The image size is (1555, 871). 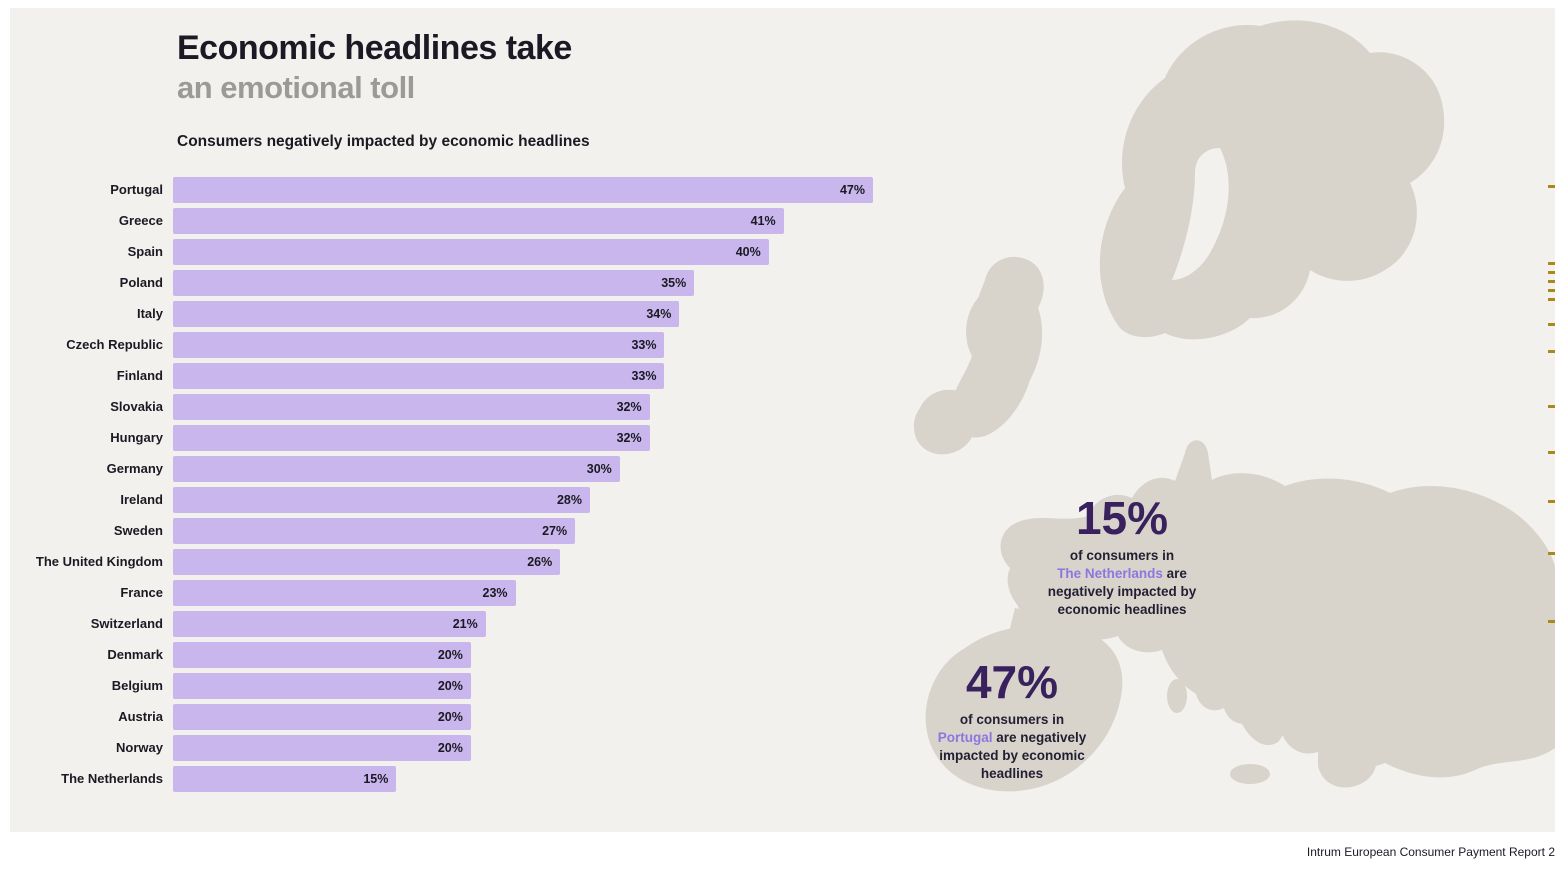 What do you see at coordinates (1122, 610) in the screenshot?
I see `callout-text-line: economic headlines` at bounding box center [1122, 610].